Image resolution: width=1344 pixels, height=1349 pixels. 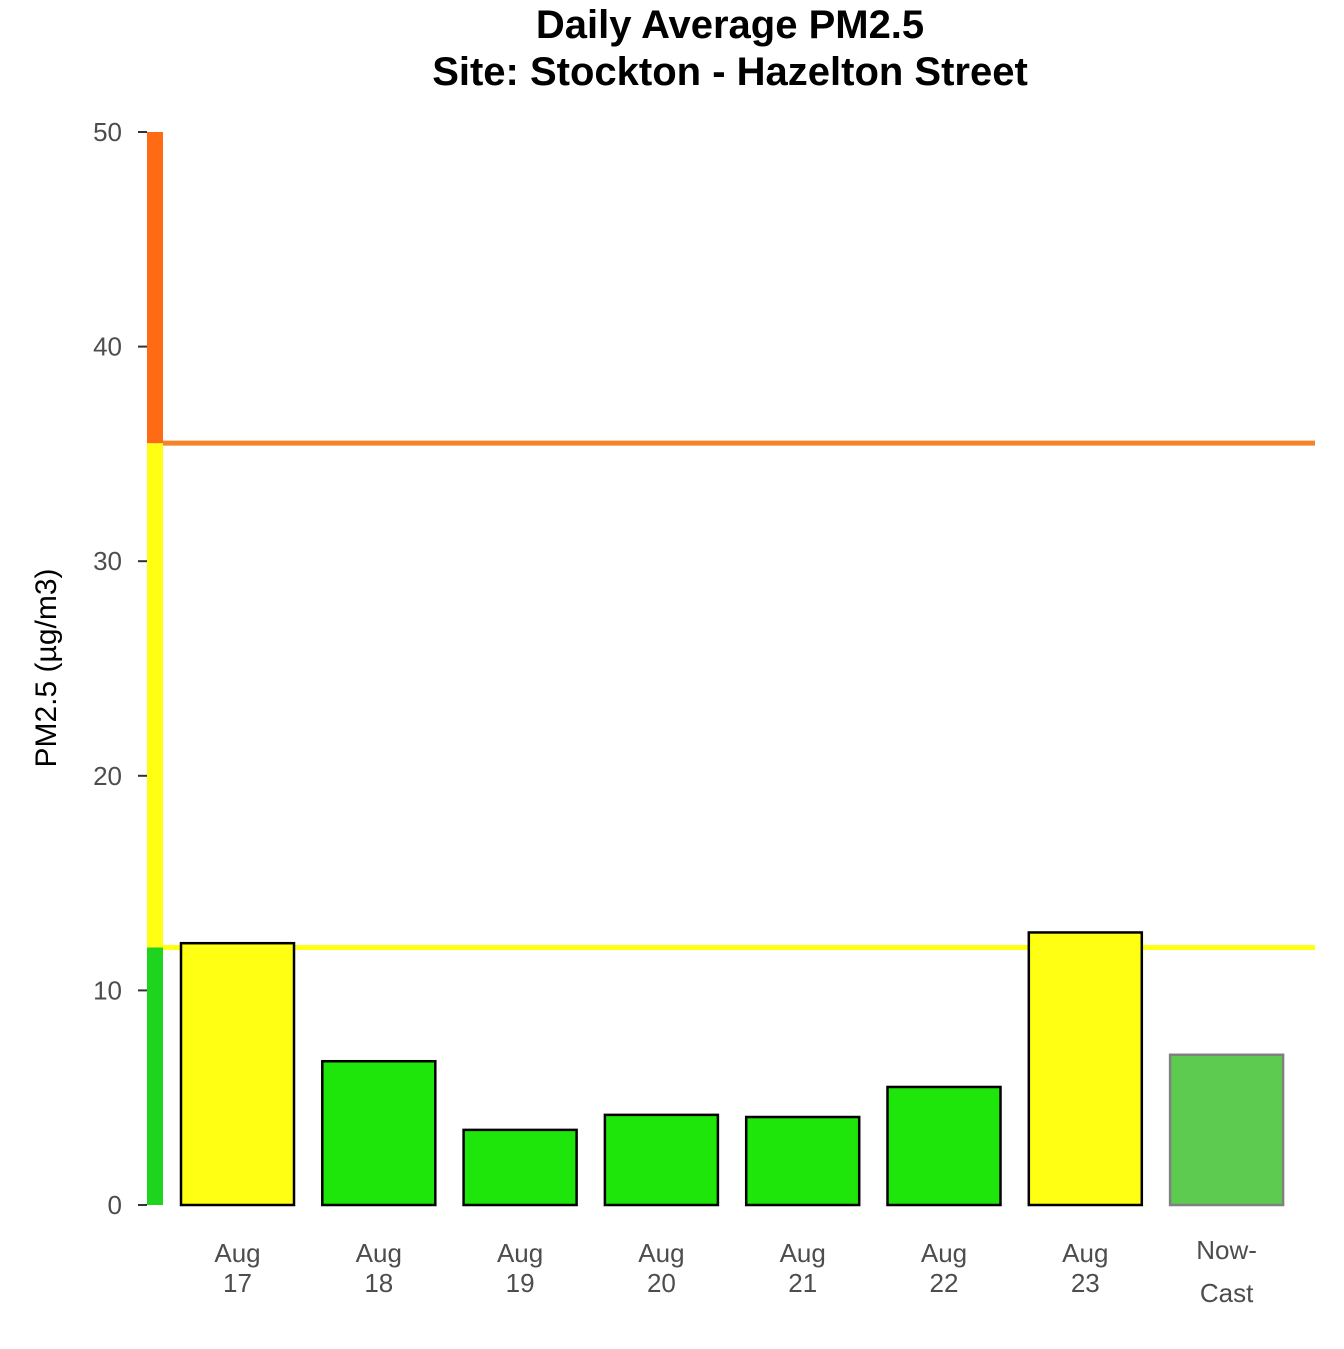 I want to click on y-tick-label-3: 30, so click(x=107, y=561).